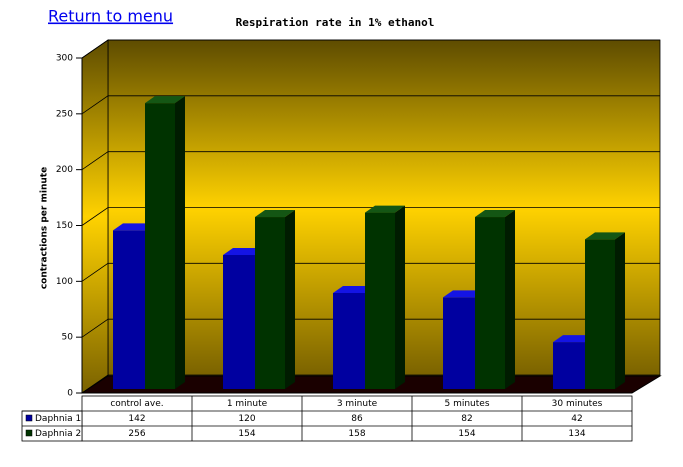 This screenshot has width=683, height=467. What do you see at coordinates (335, 22) in the screenshot?
I see `chart-title: Respiration rate in 1% ethanol` at bounding box center [335, 22].